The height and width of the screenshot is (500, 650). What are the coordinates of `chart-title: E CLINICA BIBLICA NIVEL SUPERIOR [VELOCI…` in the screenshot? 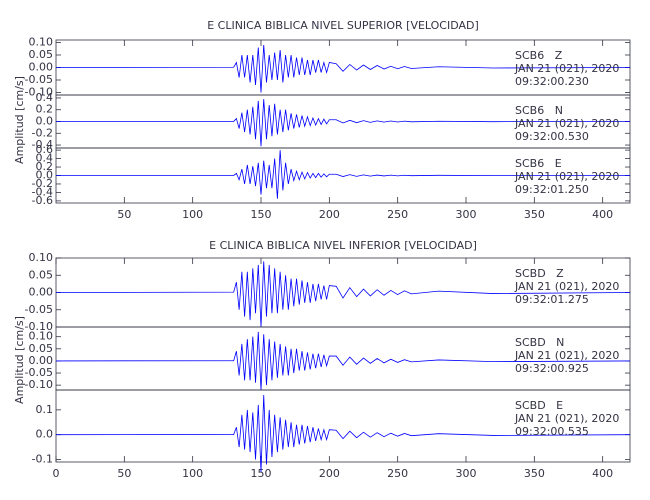 It's located at (343, 25).